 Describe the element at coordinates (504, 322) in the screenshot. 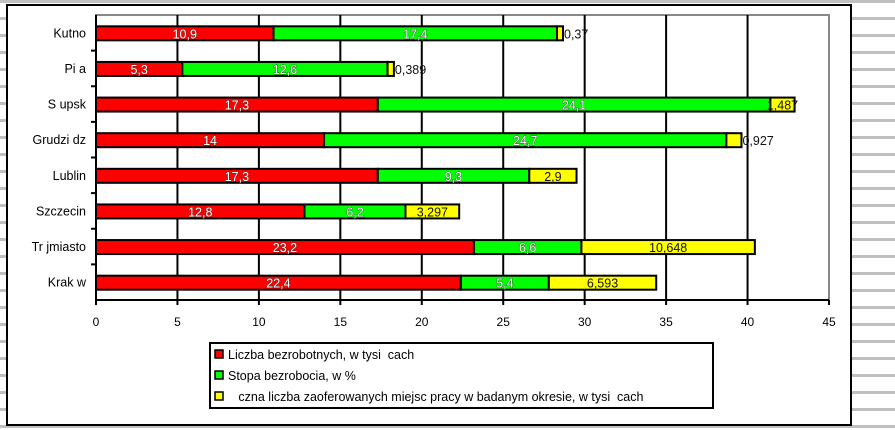

I see `x-tick-label: 25` at that location.